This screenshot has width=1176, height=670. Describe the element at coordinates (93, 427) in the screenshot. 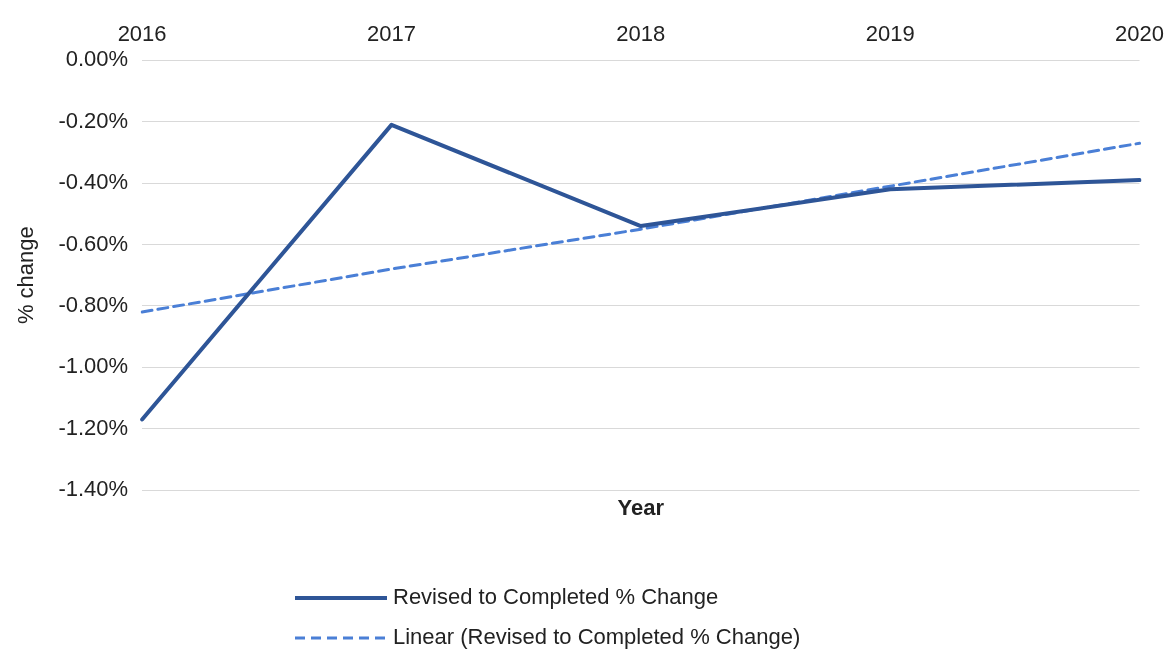

I see `y-tick-label: -1.20%` at that location.